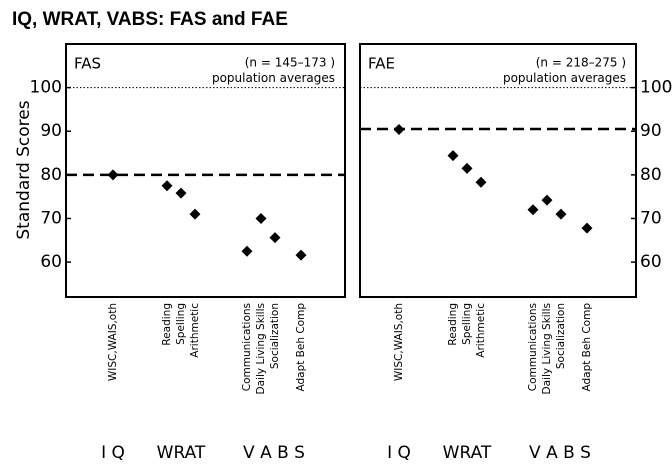 Image resolution: width=672 pixels, height=468 pixels. I want to click on n-label: (n = 218–275 ), so click(581, 63).